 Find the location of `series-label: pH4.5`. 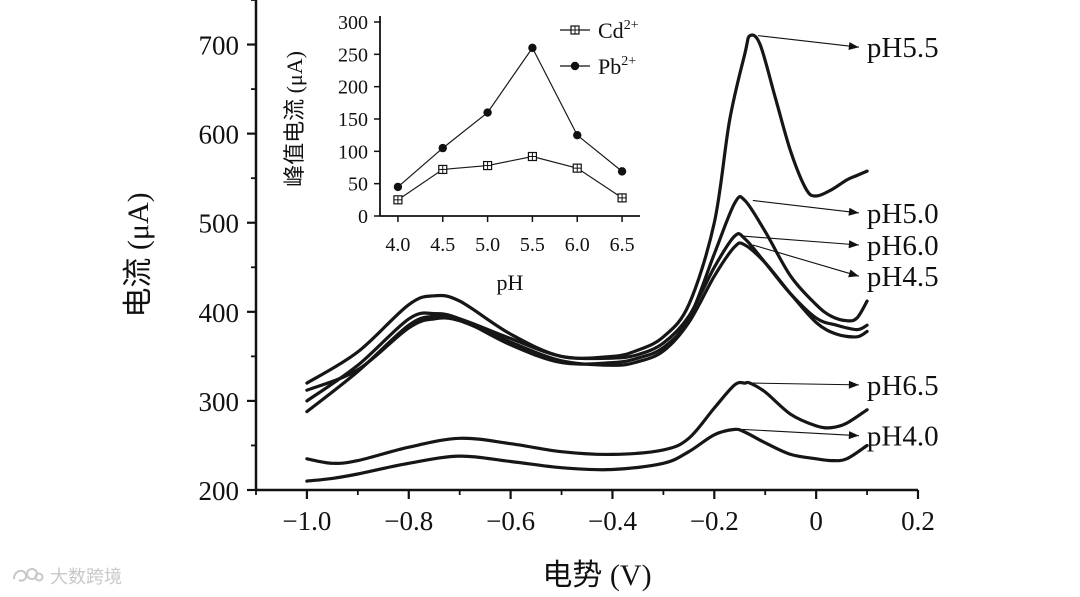

series-label: pH4.5 is located at coordinates (903, 277).